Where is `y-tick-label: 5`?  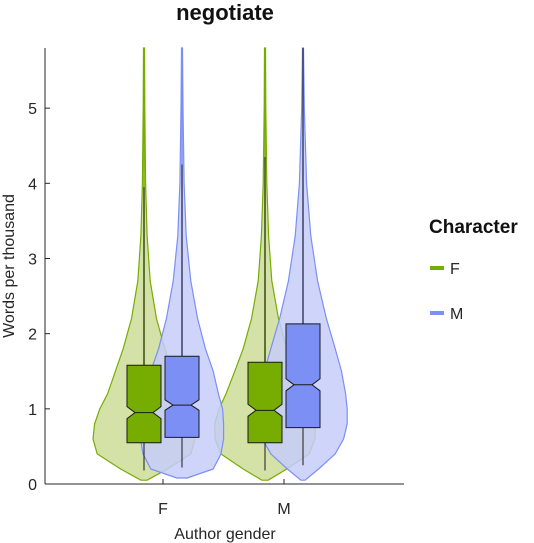 y-tick-label: 5 is located at coordinates (32, 109).